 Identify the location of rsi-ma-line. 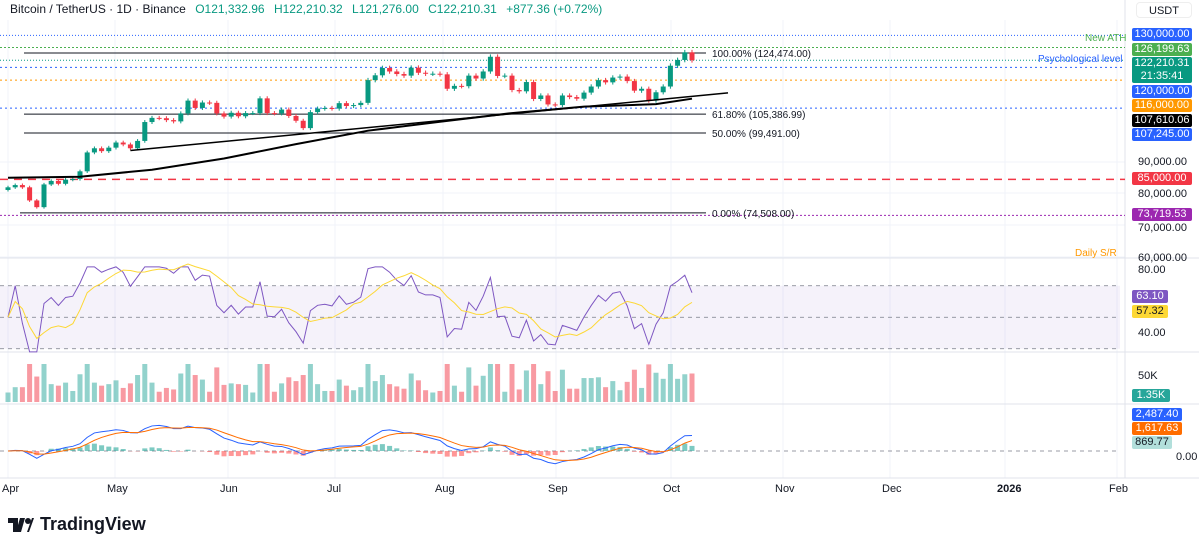
(350, 301).